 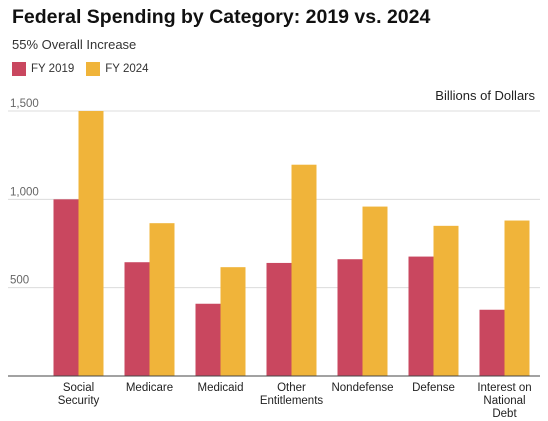 I want to click on legend-item-fy2024: FY 2024, so click(x=117, y=69).